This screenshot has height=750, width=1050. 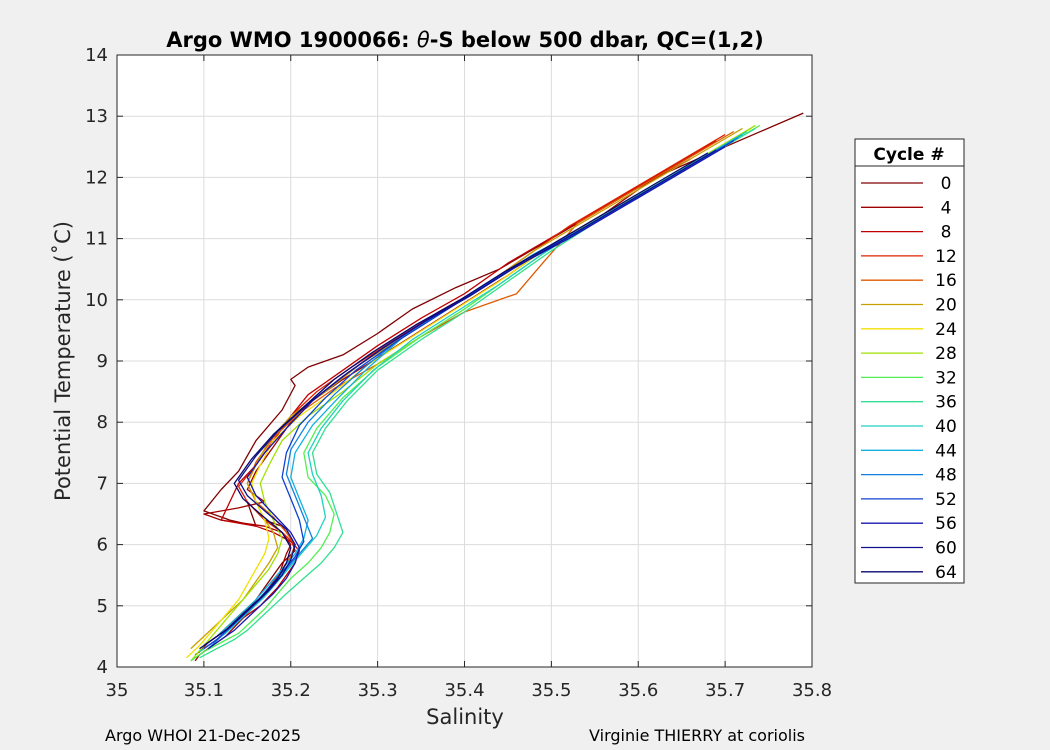 What do you see at coordinates (465, 717) in the screenshot?
I see `x-axis-label: Salinity` at bounding box center [465, 717].